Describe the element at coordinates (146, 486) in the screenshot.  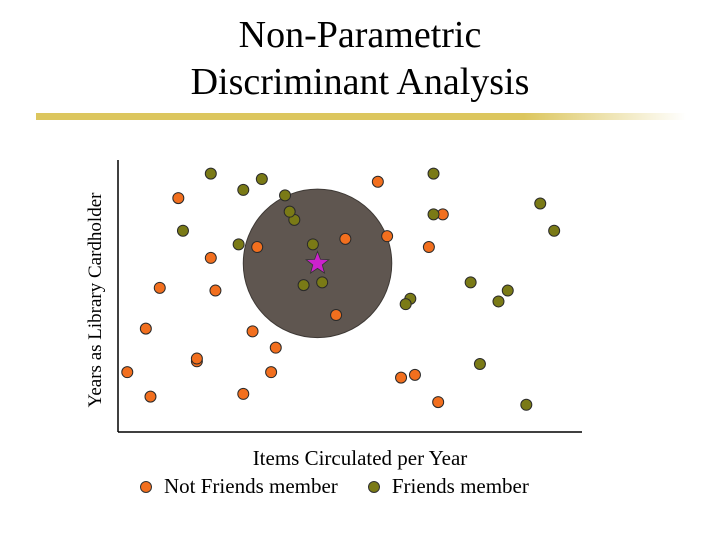
I see `legend-dot-not-friends-icon` at that location.